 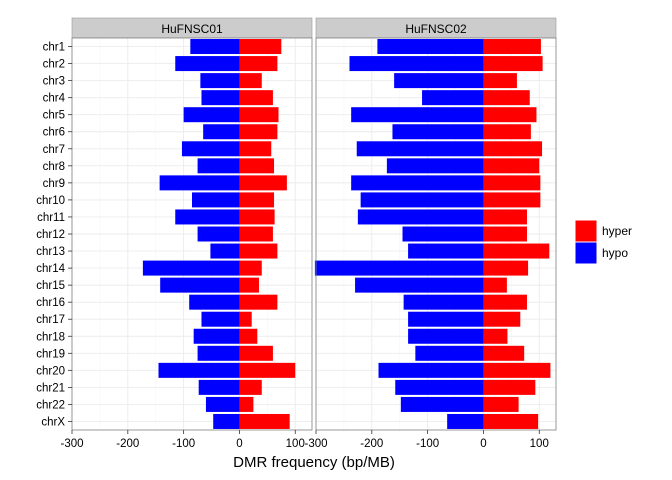 I want to click on y-tick-label-chr16: chr16, so click(x=50, y=303).